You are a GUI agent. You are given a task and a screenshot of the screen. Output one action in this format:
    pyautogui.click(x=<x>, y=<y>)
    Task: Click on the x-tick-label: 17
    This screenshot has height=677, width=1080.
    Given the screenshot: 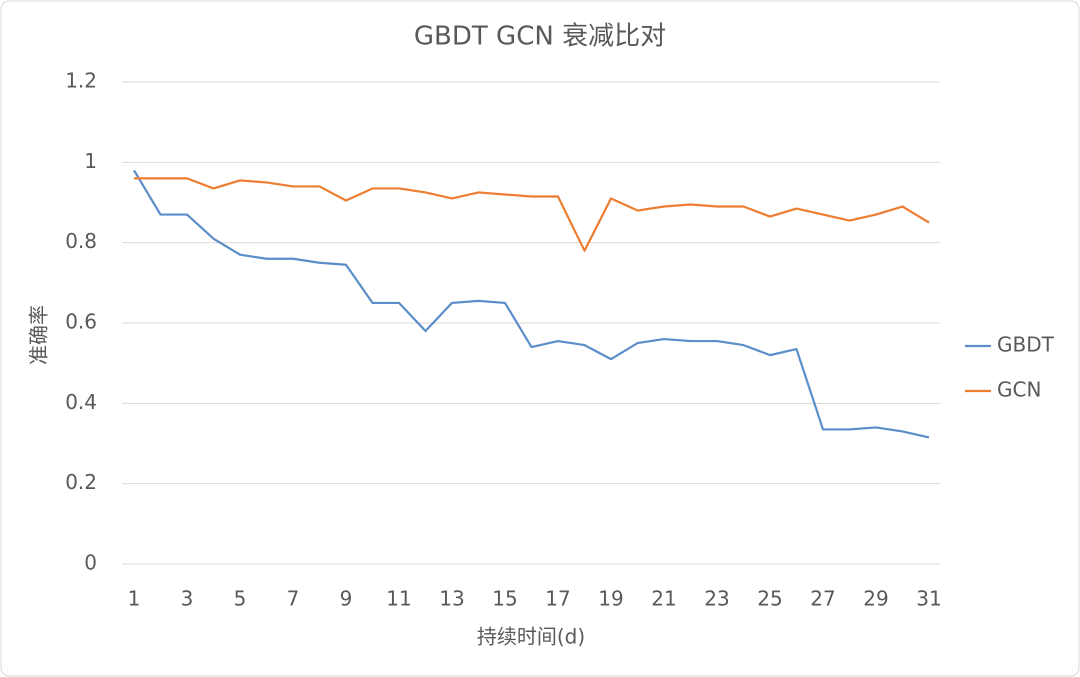 What is the action you would take?
    pyautogui.click(x=557, y=599)
    